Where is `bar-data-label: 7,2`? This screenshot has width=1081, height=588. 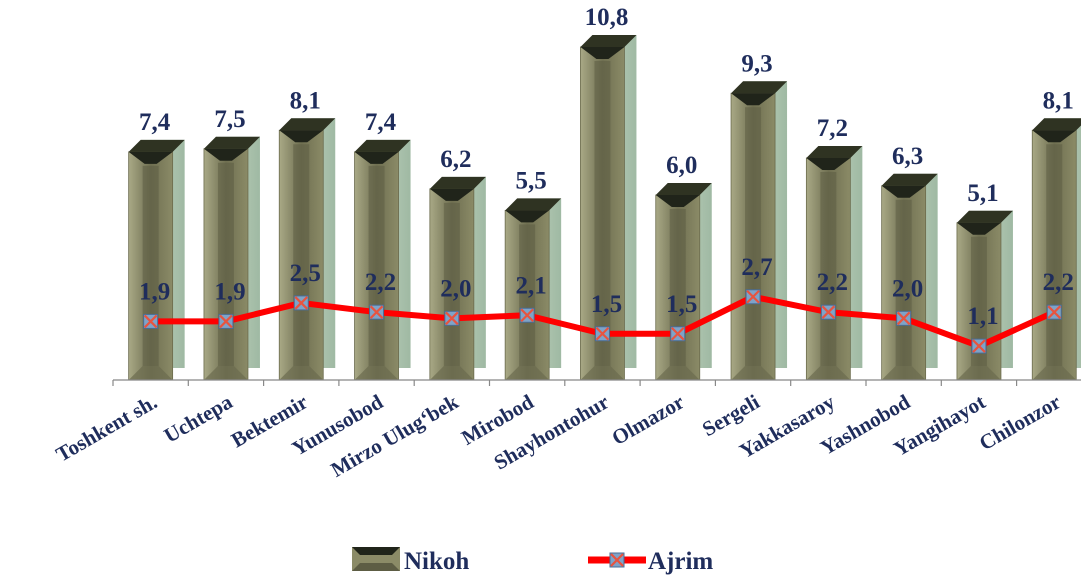
bar-data-label: 7,2 is located at coordinates (832, 128).